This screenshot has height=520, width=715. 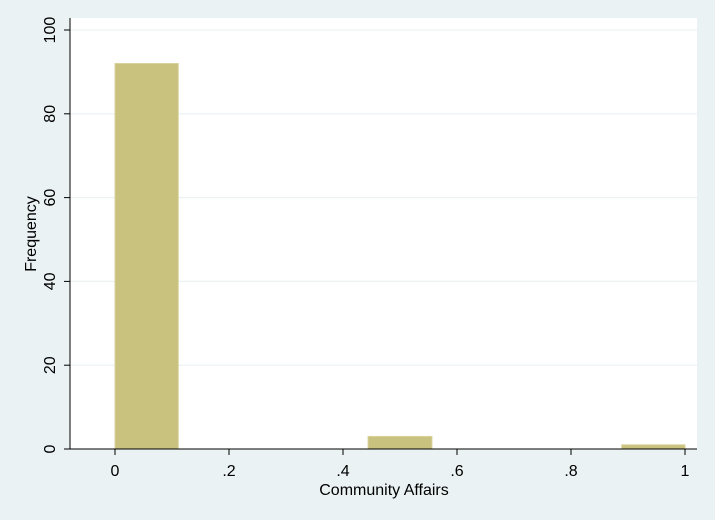 What do you see at coordinates (50, 114) in the screenshot?
I see `y-tick-label-4: 80` at bounding box center [50, 114].